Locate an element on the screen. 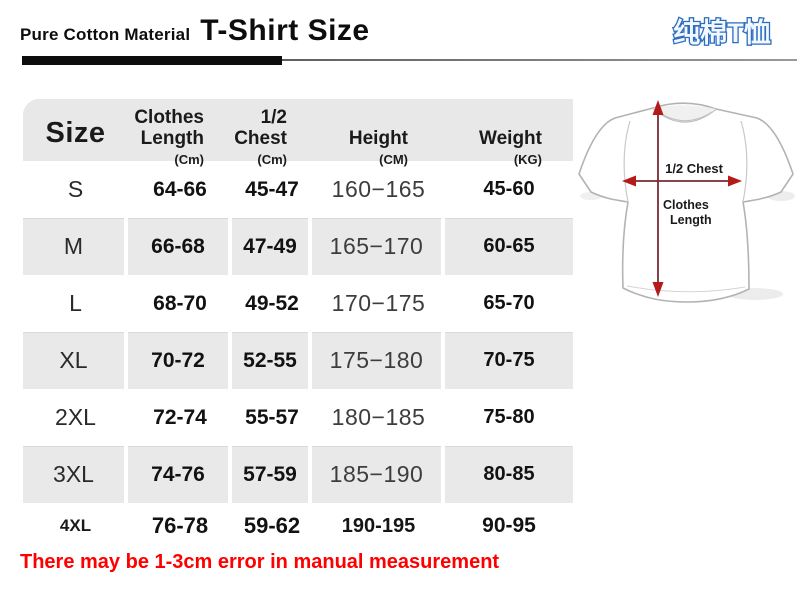 Image resolution: width=800 pixels, height=589 pixels. column-header-height: Height (CM) is located at coordinates (378, 133).